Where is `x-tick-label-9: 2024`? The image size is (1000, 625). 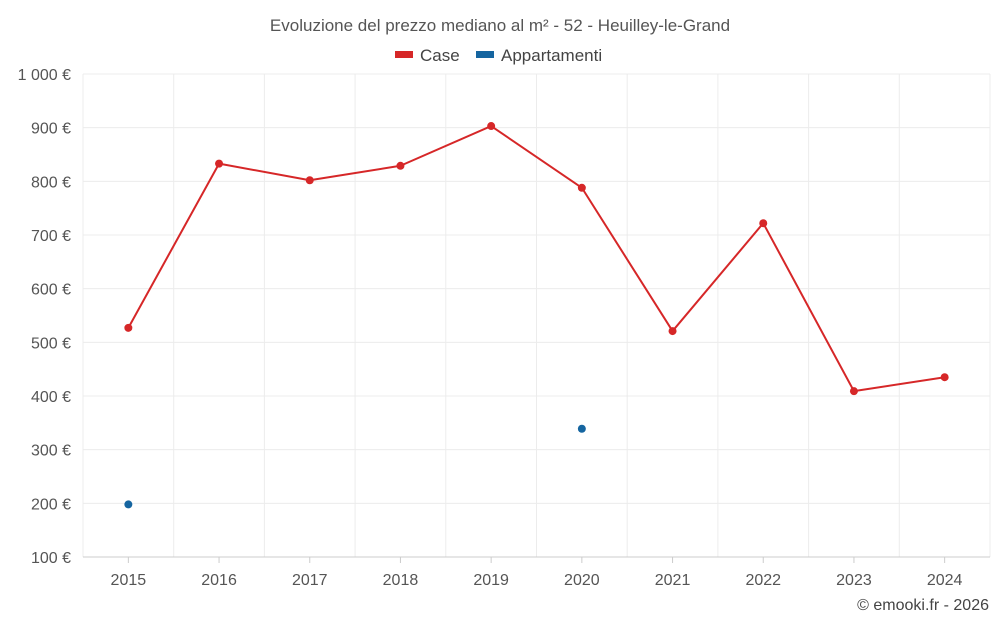
x-tick-label-9: 2024 is located at coordinates (945, 580).